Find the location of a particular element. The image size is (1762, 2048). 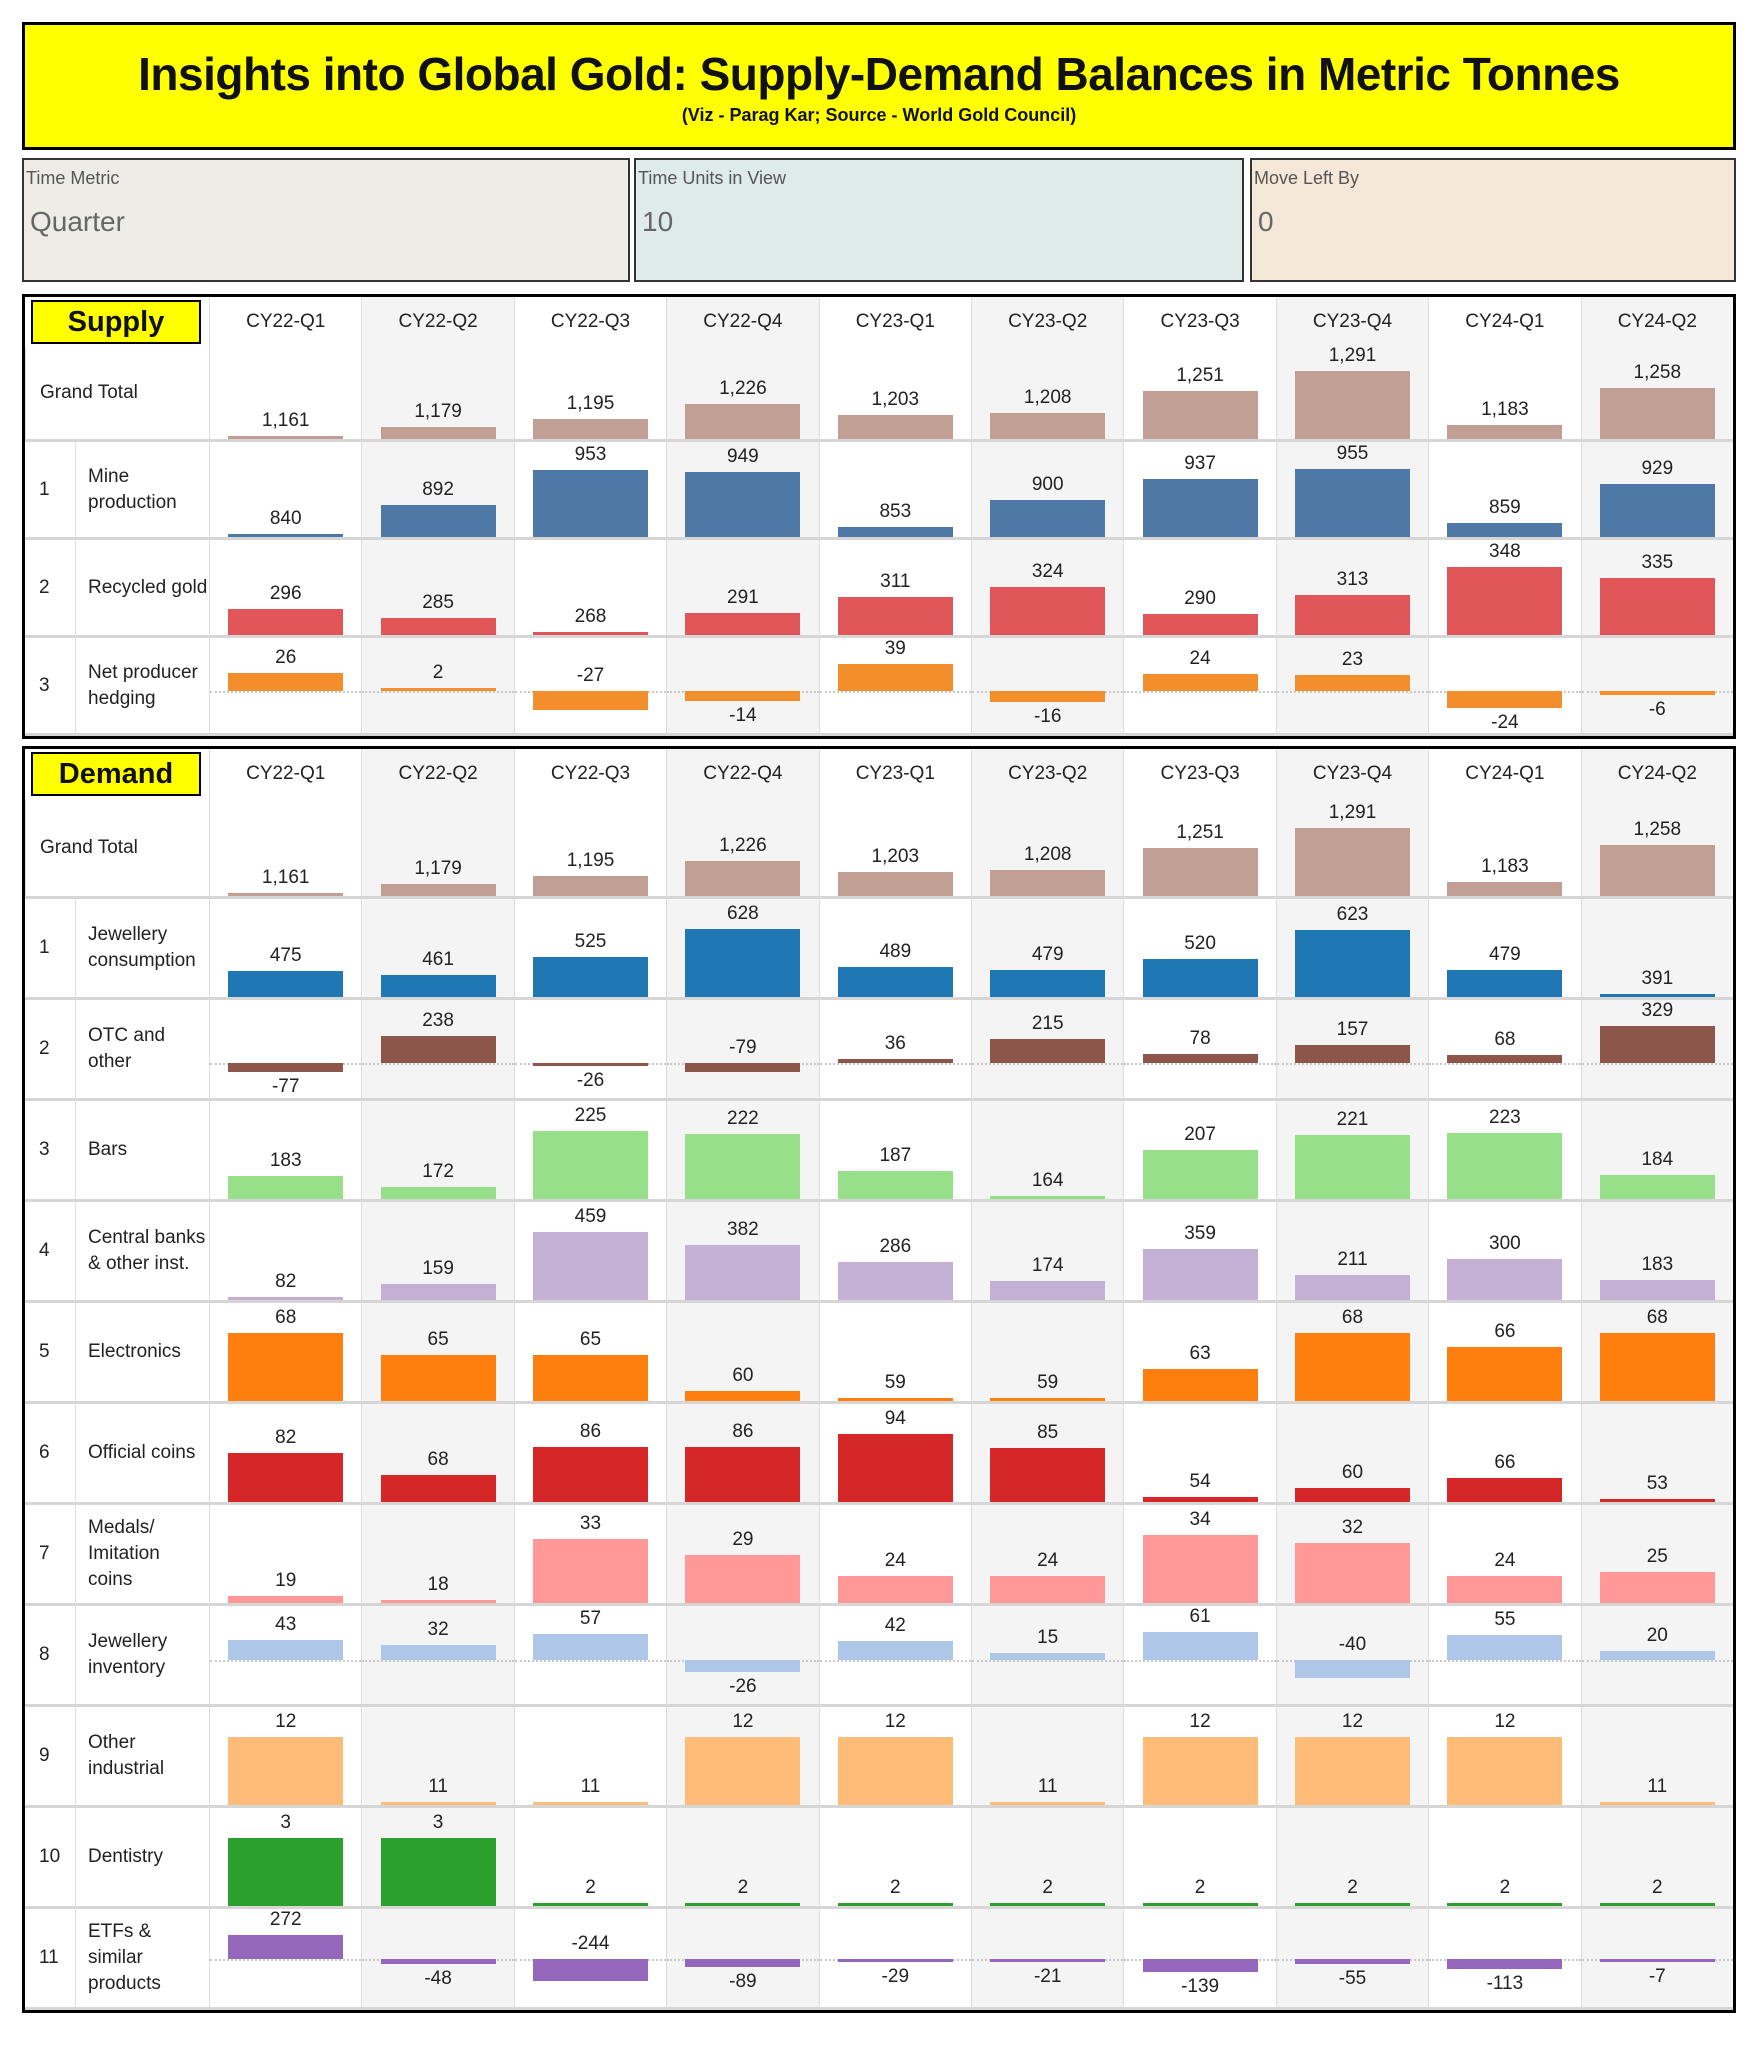

central-banks-other-inst-value-label: 174 is located at coordinates (1047, 1266).